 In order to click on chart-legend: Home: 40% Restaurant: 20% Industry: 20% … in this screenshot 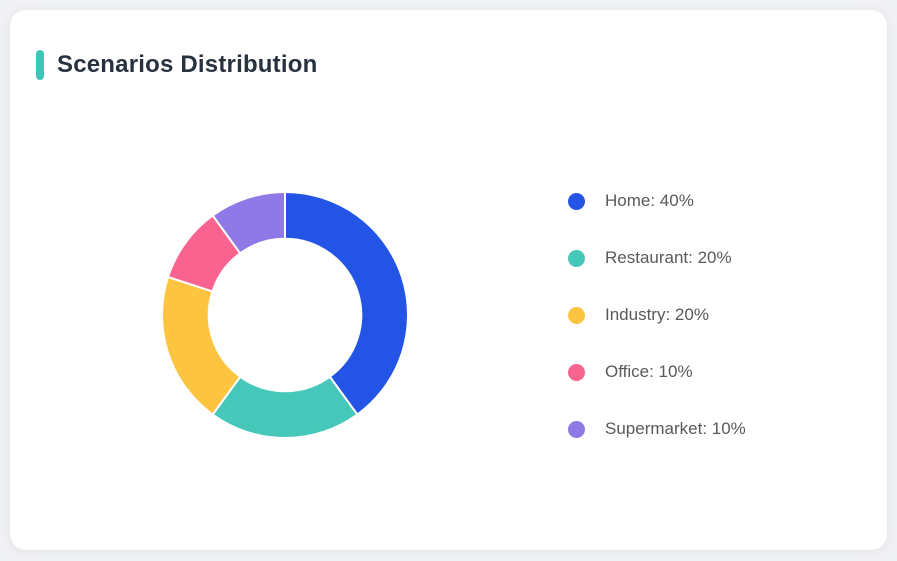, I will do `click(657, 315)`.